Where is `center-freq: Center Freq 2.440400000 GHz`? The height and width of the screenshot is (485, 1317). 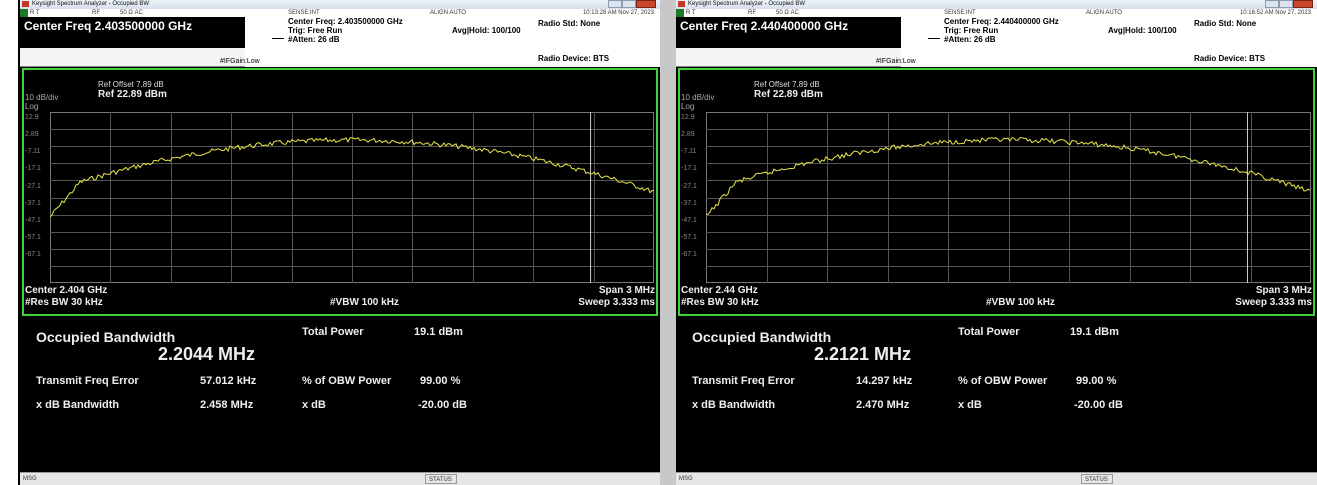
center-freq: Center Freq 2.440400000 GHz is located at coordinates (764, 26).